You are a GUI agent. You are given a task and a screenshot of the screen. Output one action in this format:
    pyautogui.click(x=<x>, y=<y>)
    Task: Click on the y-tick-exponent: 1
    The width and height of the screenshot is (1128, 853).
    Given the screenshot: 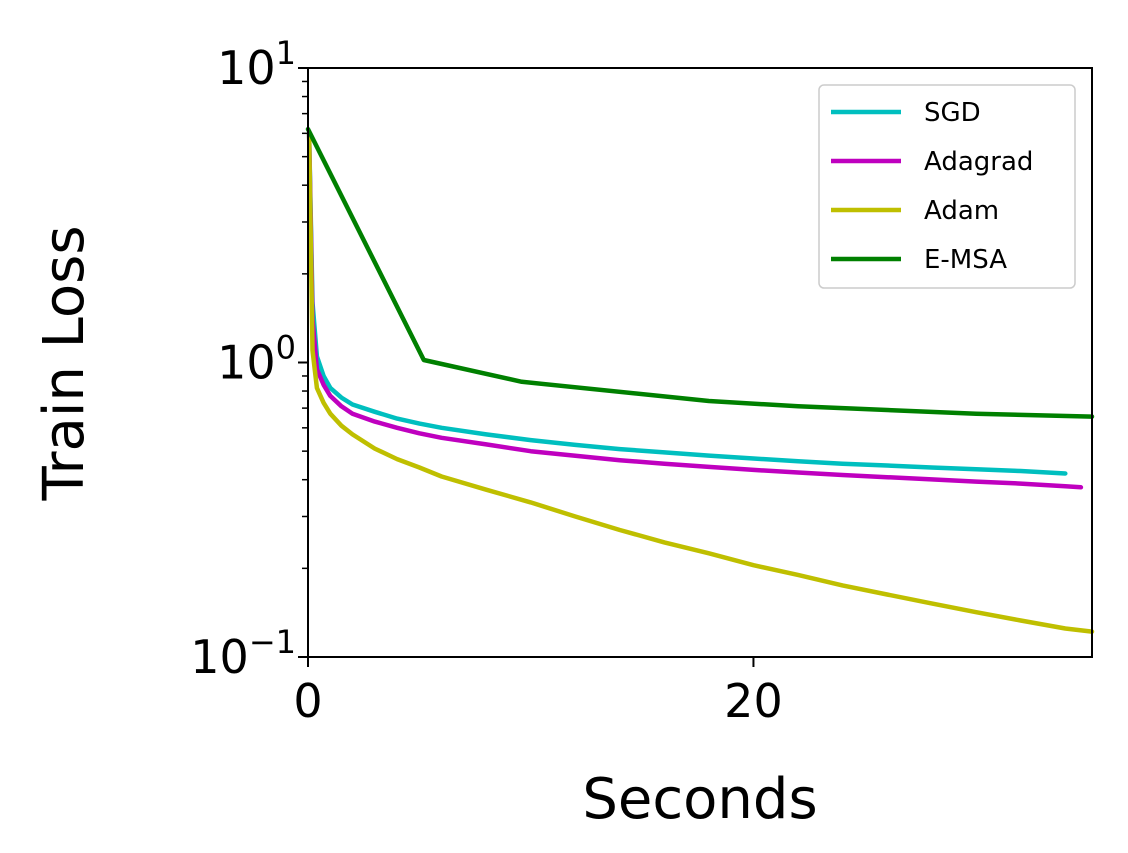 What is the action you would take?
    pyautogui.click(x=286, y=53)
    